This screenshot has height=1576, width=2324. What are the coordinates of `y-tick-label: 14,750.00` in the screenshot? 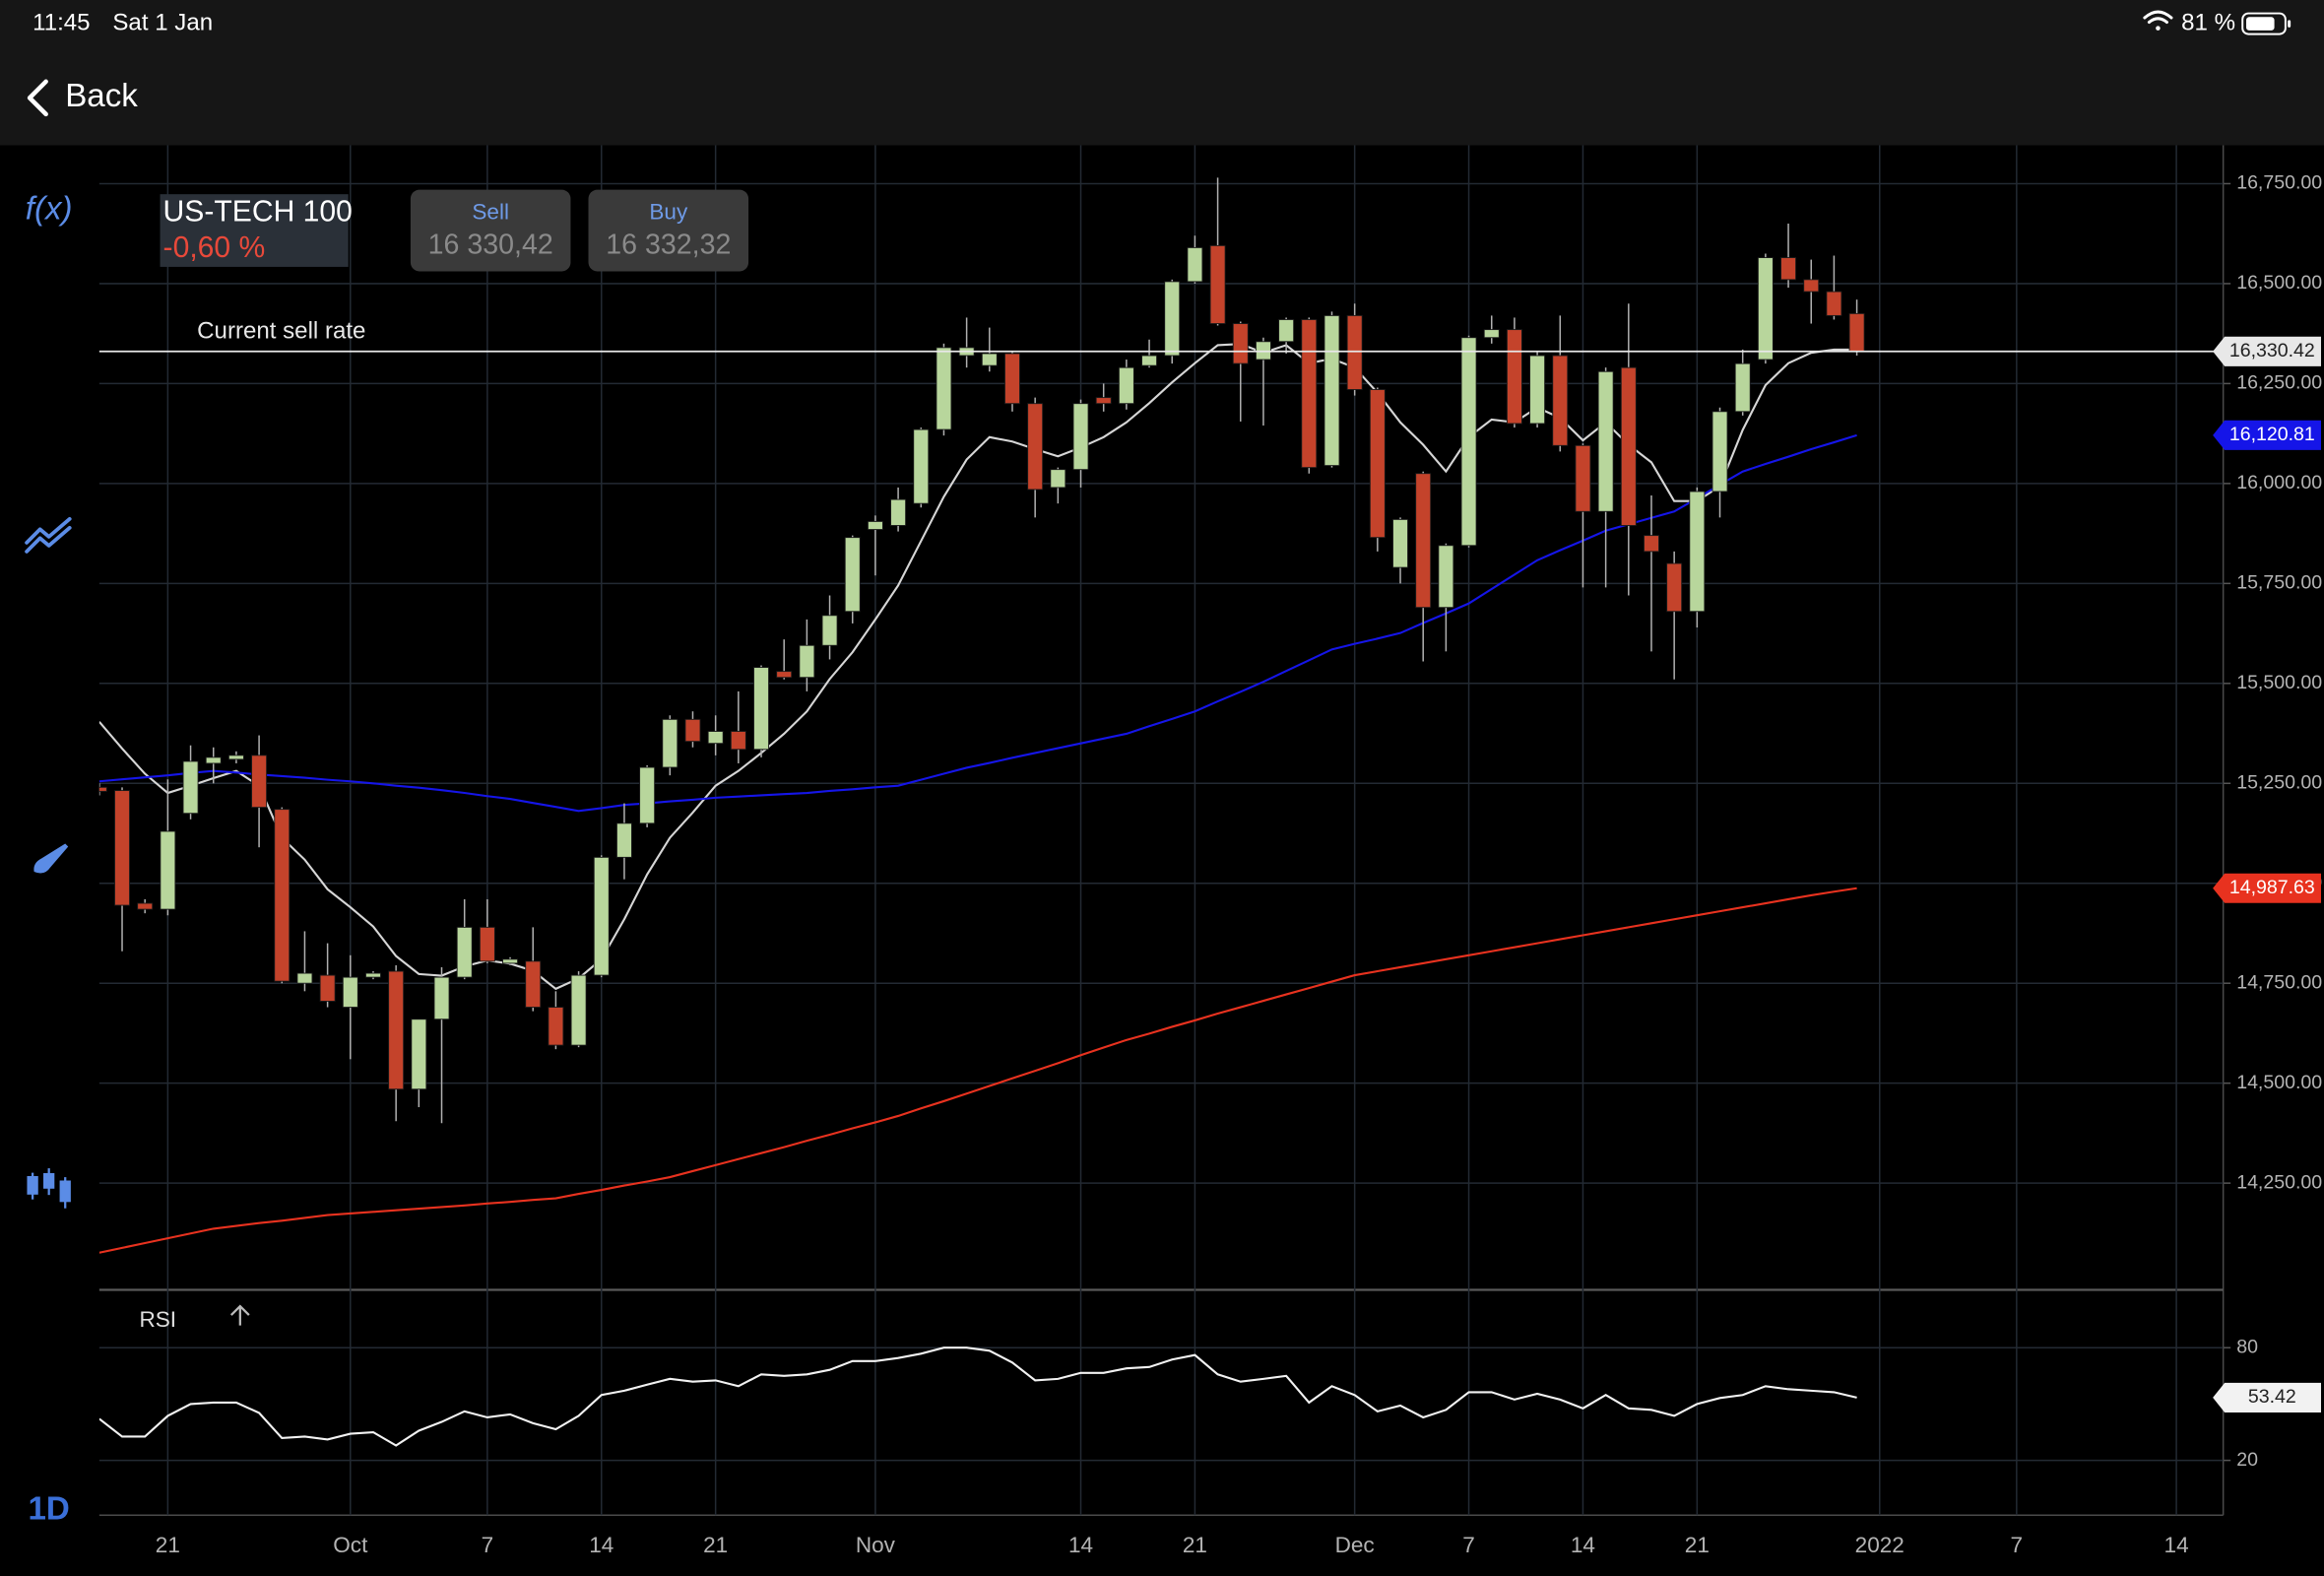 It's located at (2279, 982).